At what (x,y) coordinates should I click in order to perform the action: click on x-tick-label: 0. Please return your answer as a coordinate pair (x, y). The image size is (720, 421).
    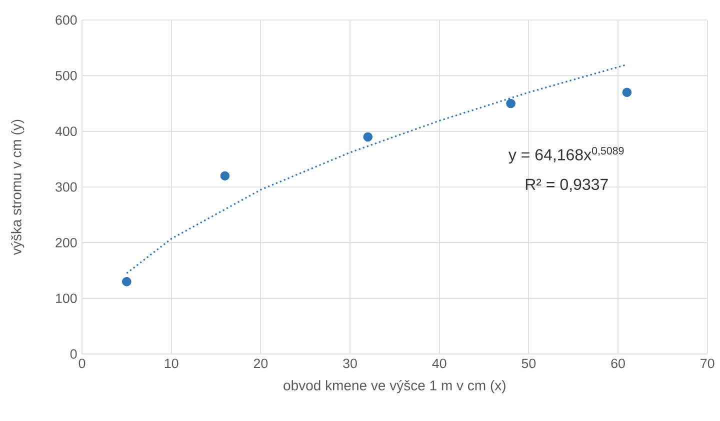
    Looking at the image, I should click on (82, 363).